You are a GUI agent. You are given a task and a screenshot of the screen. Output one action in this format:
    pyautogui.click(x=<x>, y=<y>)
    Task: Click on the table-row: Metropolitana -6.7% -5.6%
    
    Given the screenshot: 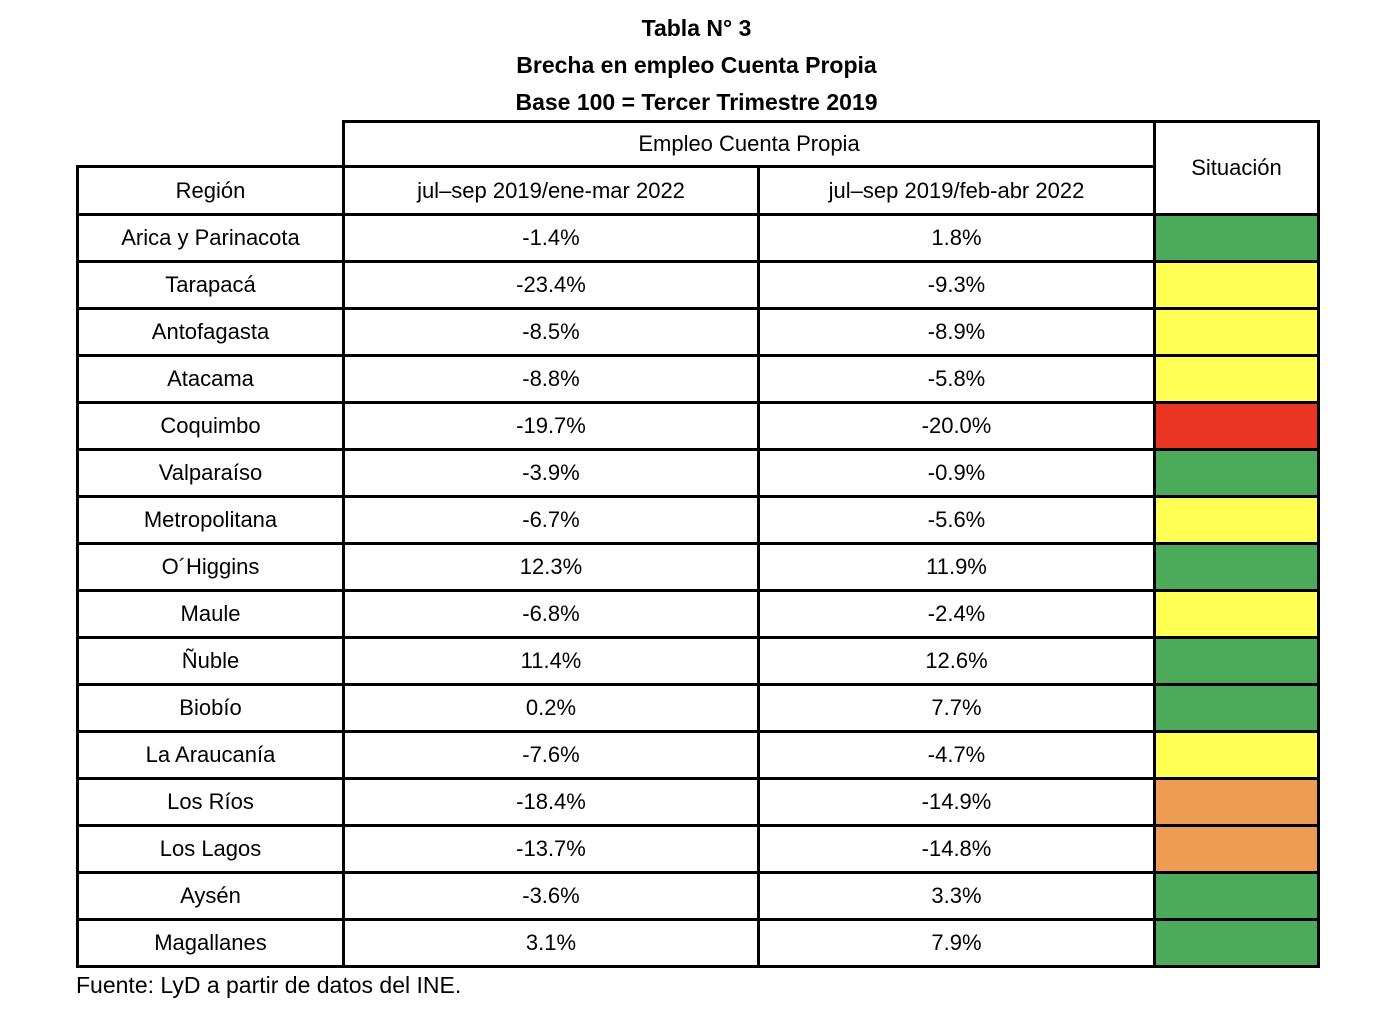 What is the action you would take?
    pyautogui.click(x=698, y=520)
    